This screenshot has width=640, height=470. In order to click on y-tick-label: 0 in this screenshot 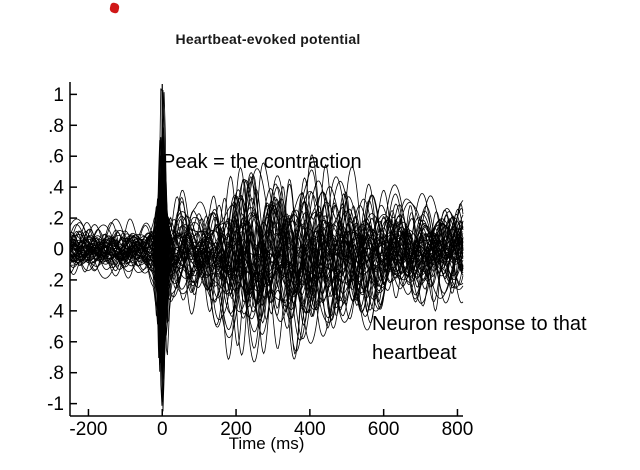, I will do `click(58, 250)`.